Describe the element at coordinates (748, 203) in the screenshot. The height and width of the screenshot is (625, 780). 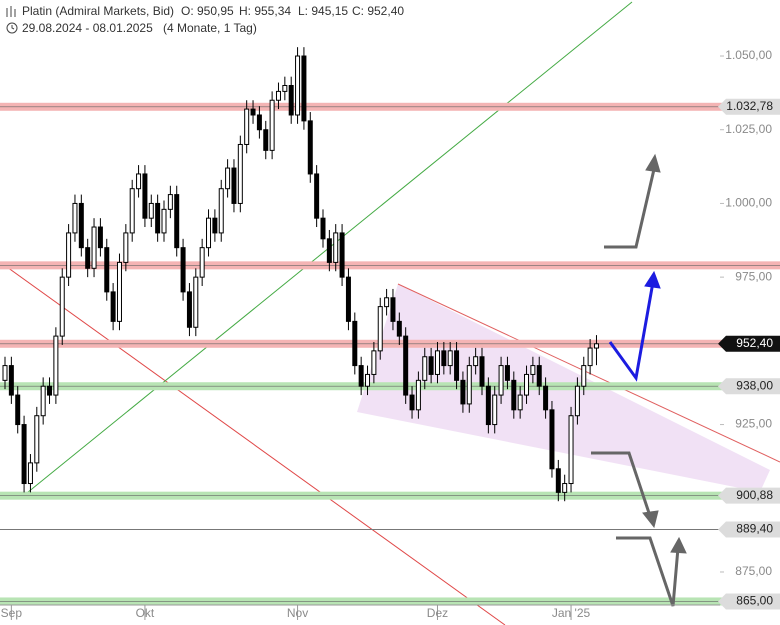
I see `y-tick-label: 1.000,00` at that location.